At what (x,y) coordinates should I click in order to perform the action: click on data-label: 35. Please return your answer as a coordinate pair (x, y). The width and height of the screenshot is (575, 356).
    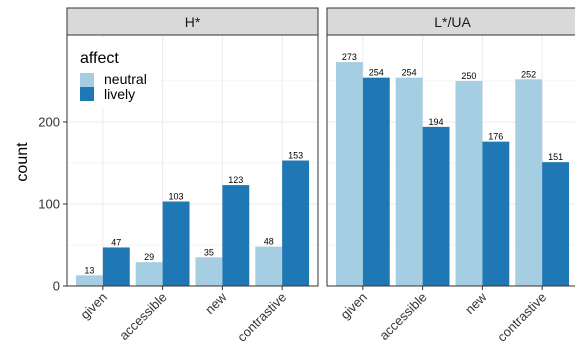
    Looking at the image, I should click on (209, 252).